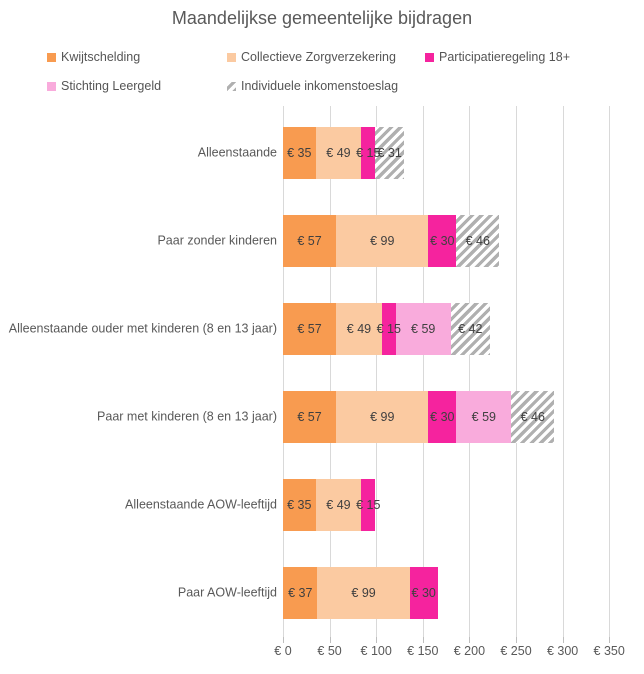  What do you see at coordinates (322, 18) in the screenshot?
I see `chart-title: Maandelijkse gemeentelijke bijdragen` at bounding box center [322, 18].